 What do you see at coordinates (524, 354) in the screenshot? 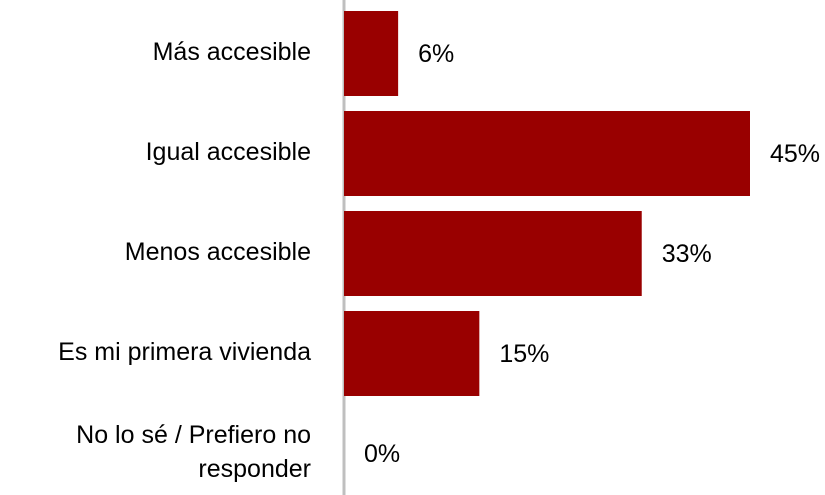
I see `value-label-3: 15%` at bounding box center [524, 354].